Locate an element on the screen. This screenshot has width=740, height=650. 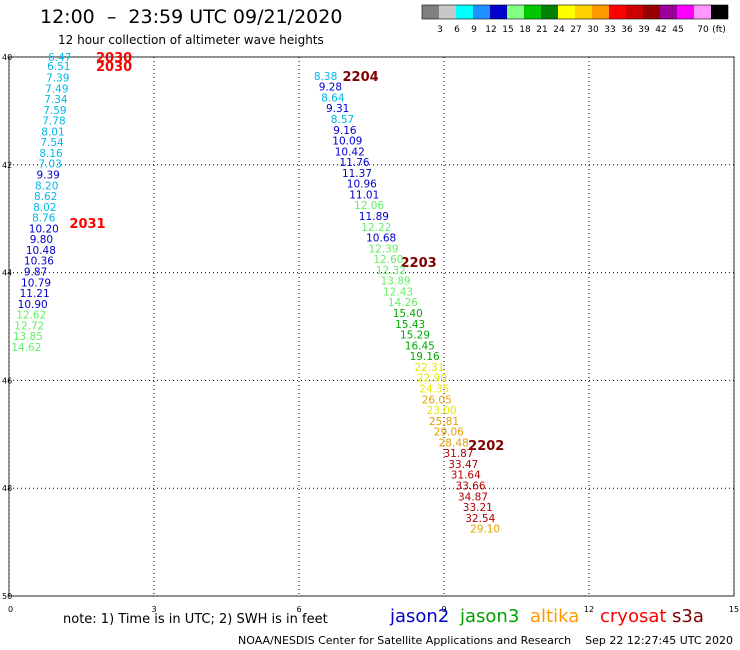
wave-height-point: 10.36 is located at coordinates (39, 262).